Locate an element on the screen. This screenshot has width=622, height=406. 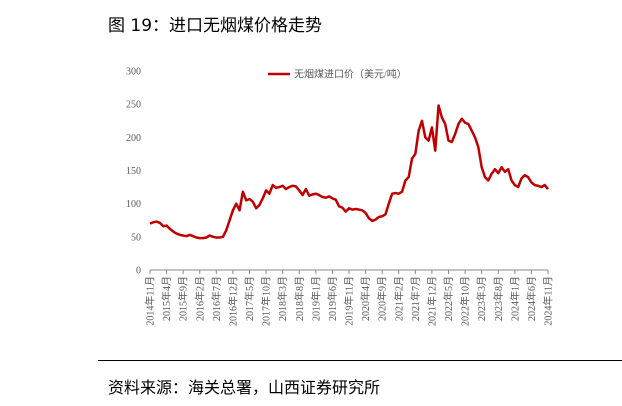
x-tick-label: 2016年2月 is located at coordinates (199, 298).